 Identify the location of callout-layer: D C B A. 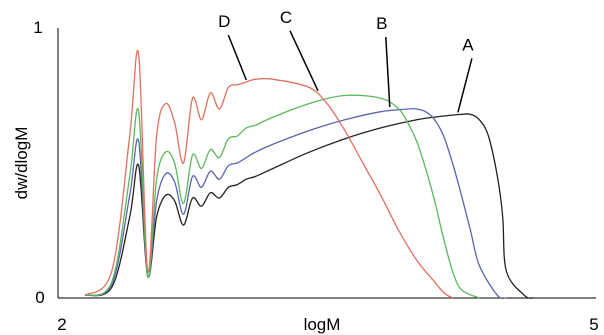
(346, 60).